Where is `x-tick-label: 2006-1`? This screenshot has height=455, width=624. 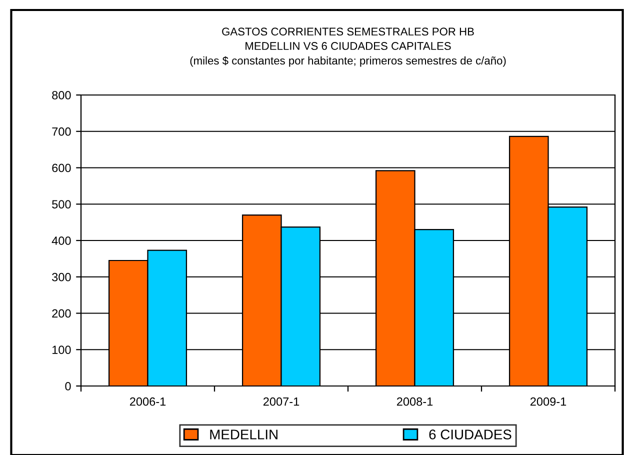 x-tick-label: 2006-1 is located at coordinates (148, 401).